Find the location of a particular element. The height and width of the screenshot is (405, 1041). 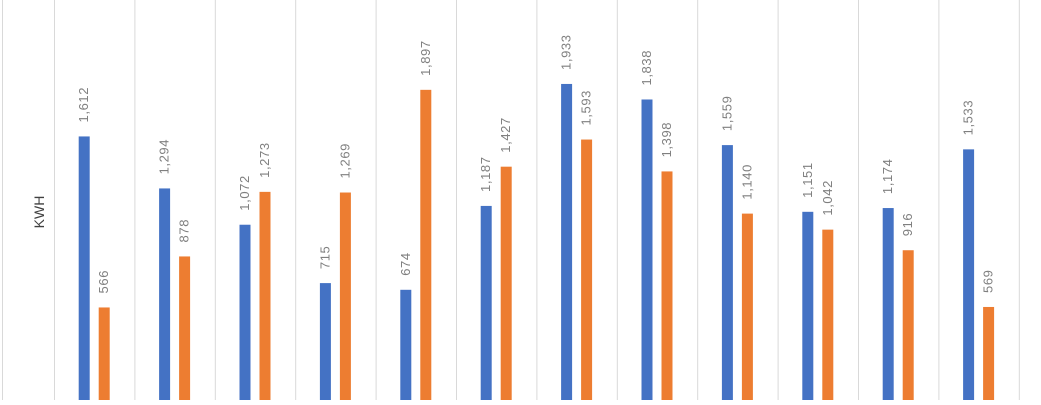

data-label-series-1-9: 1,559 is located at coordinates (726, 114).